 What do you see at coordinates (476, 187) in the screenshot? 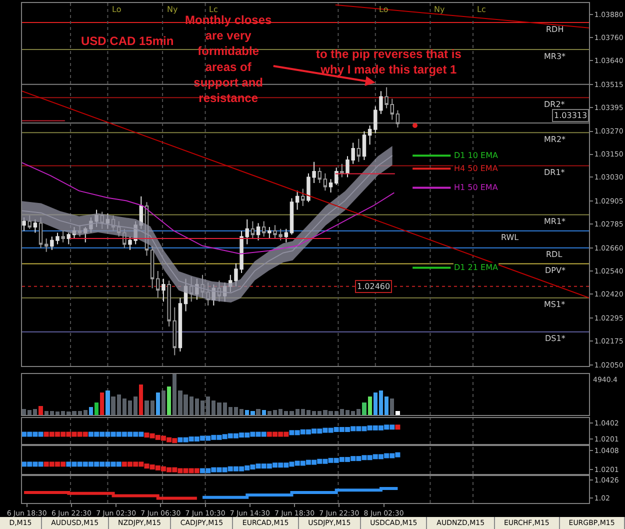
I see `series-label: H1 50 EMA` at bounding box center [476, 187].